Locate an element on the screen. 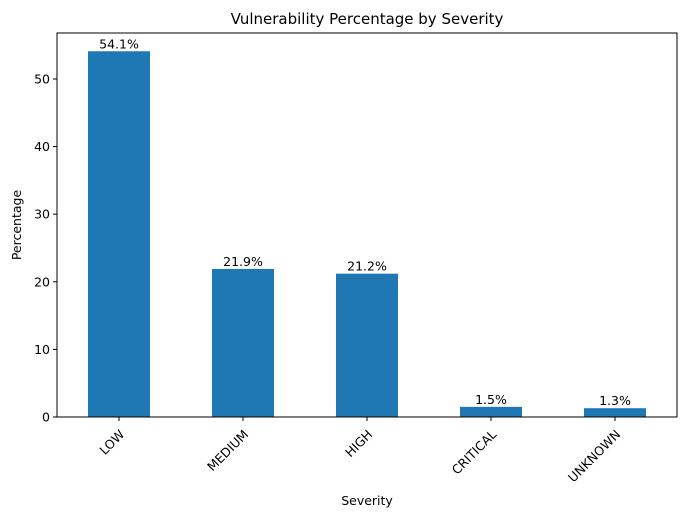  chart-title: Vulnerability Percentage by Severity is located at coordinates (367, 19).